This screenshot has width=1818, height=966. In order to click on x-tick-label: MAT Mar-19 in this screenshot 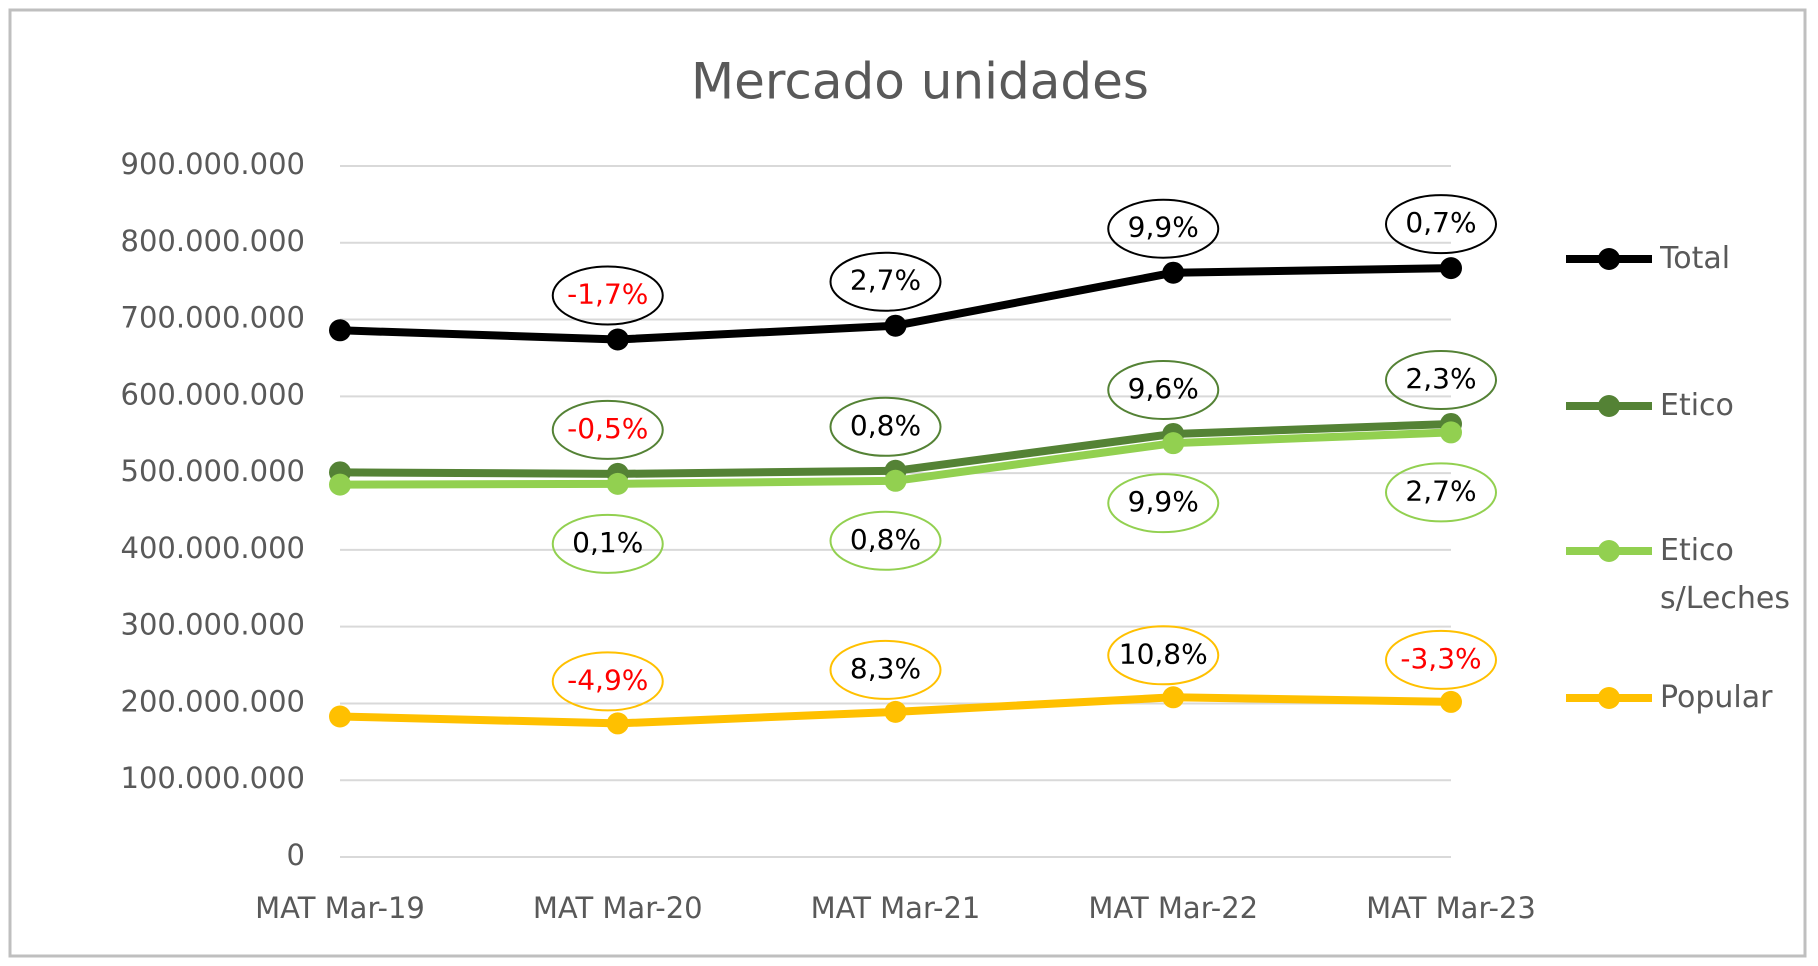, I will do `click(340, 908)`.